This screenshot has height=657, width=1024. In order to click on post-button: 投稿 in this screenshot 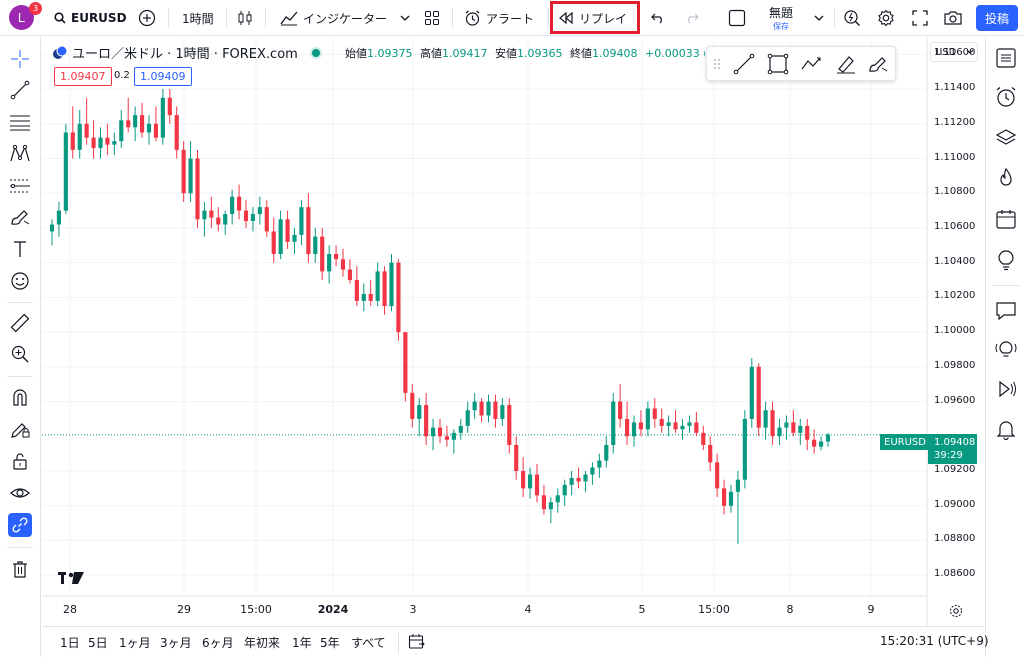, I will do `click(997, 18)`.